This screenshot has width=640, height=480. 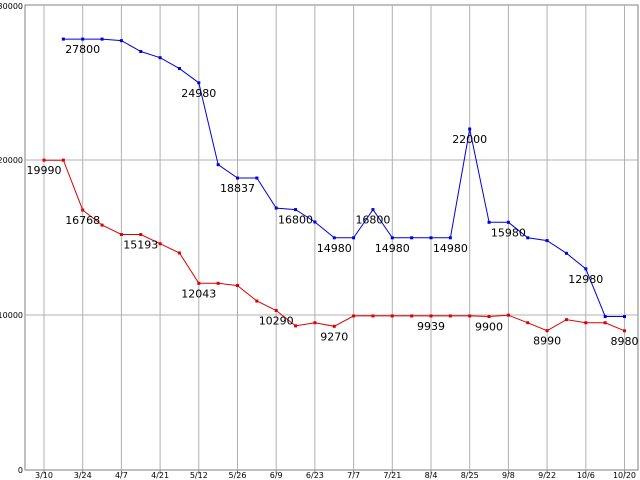 What do you see at coordinates (276, 321) in the screenshot?
I see `data-label: 10290` at bounding box center [276, 321].